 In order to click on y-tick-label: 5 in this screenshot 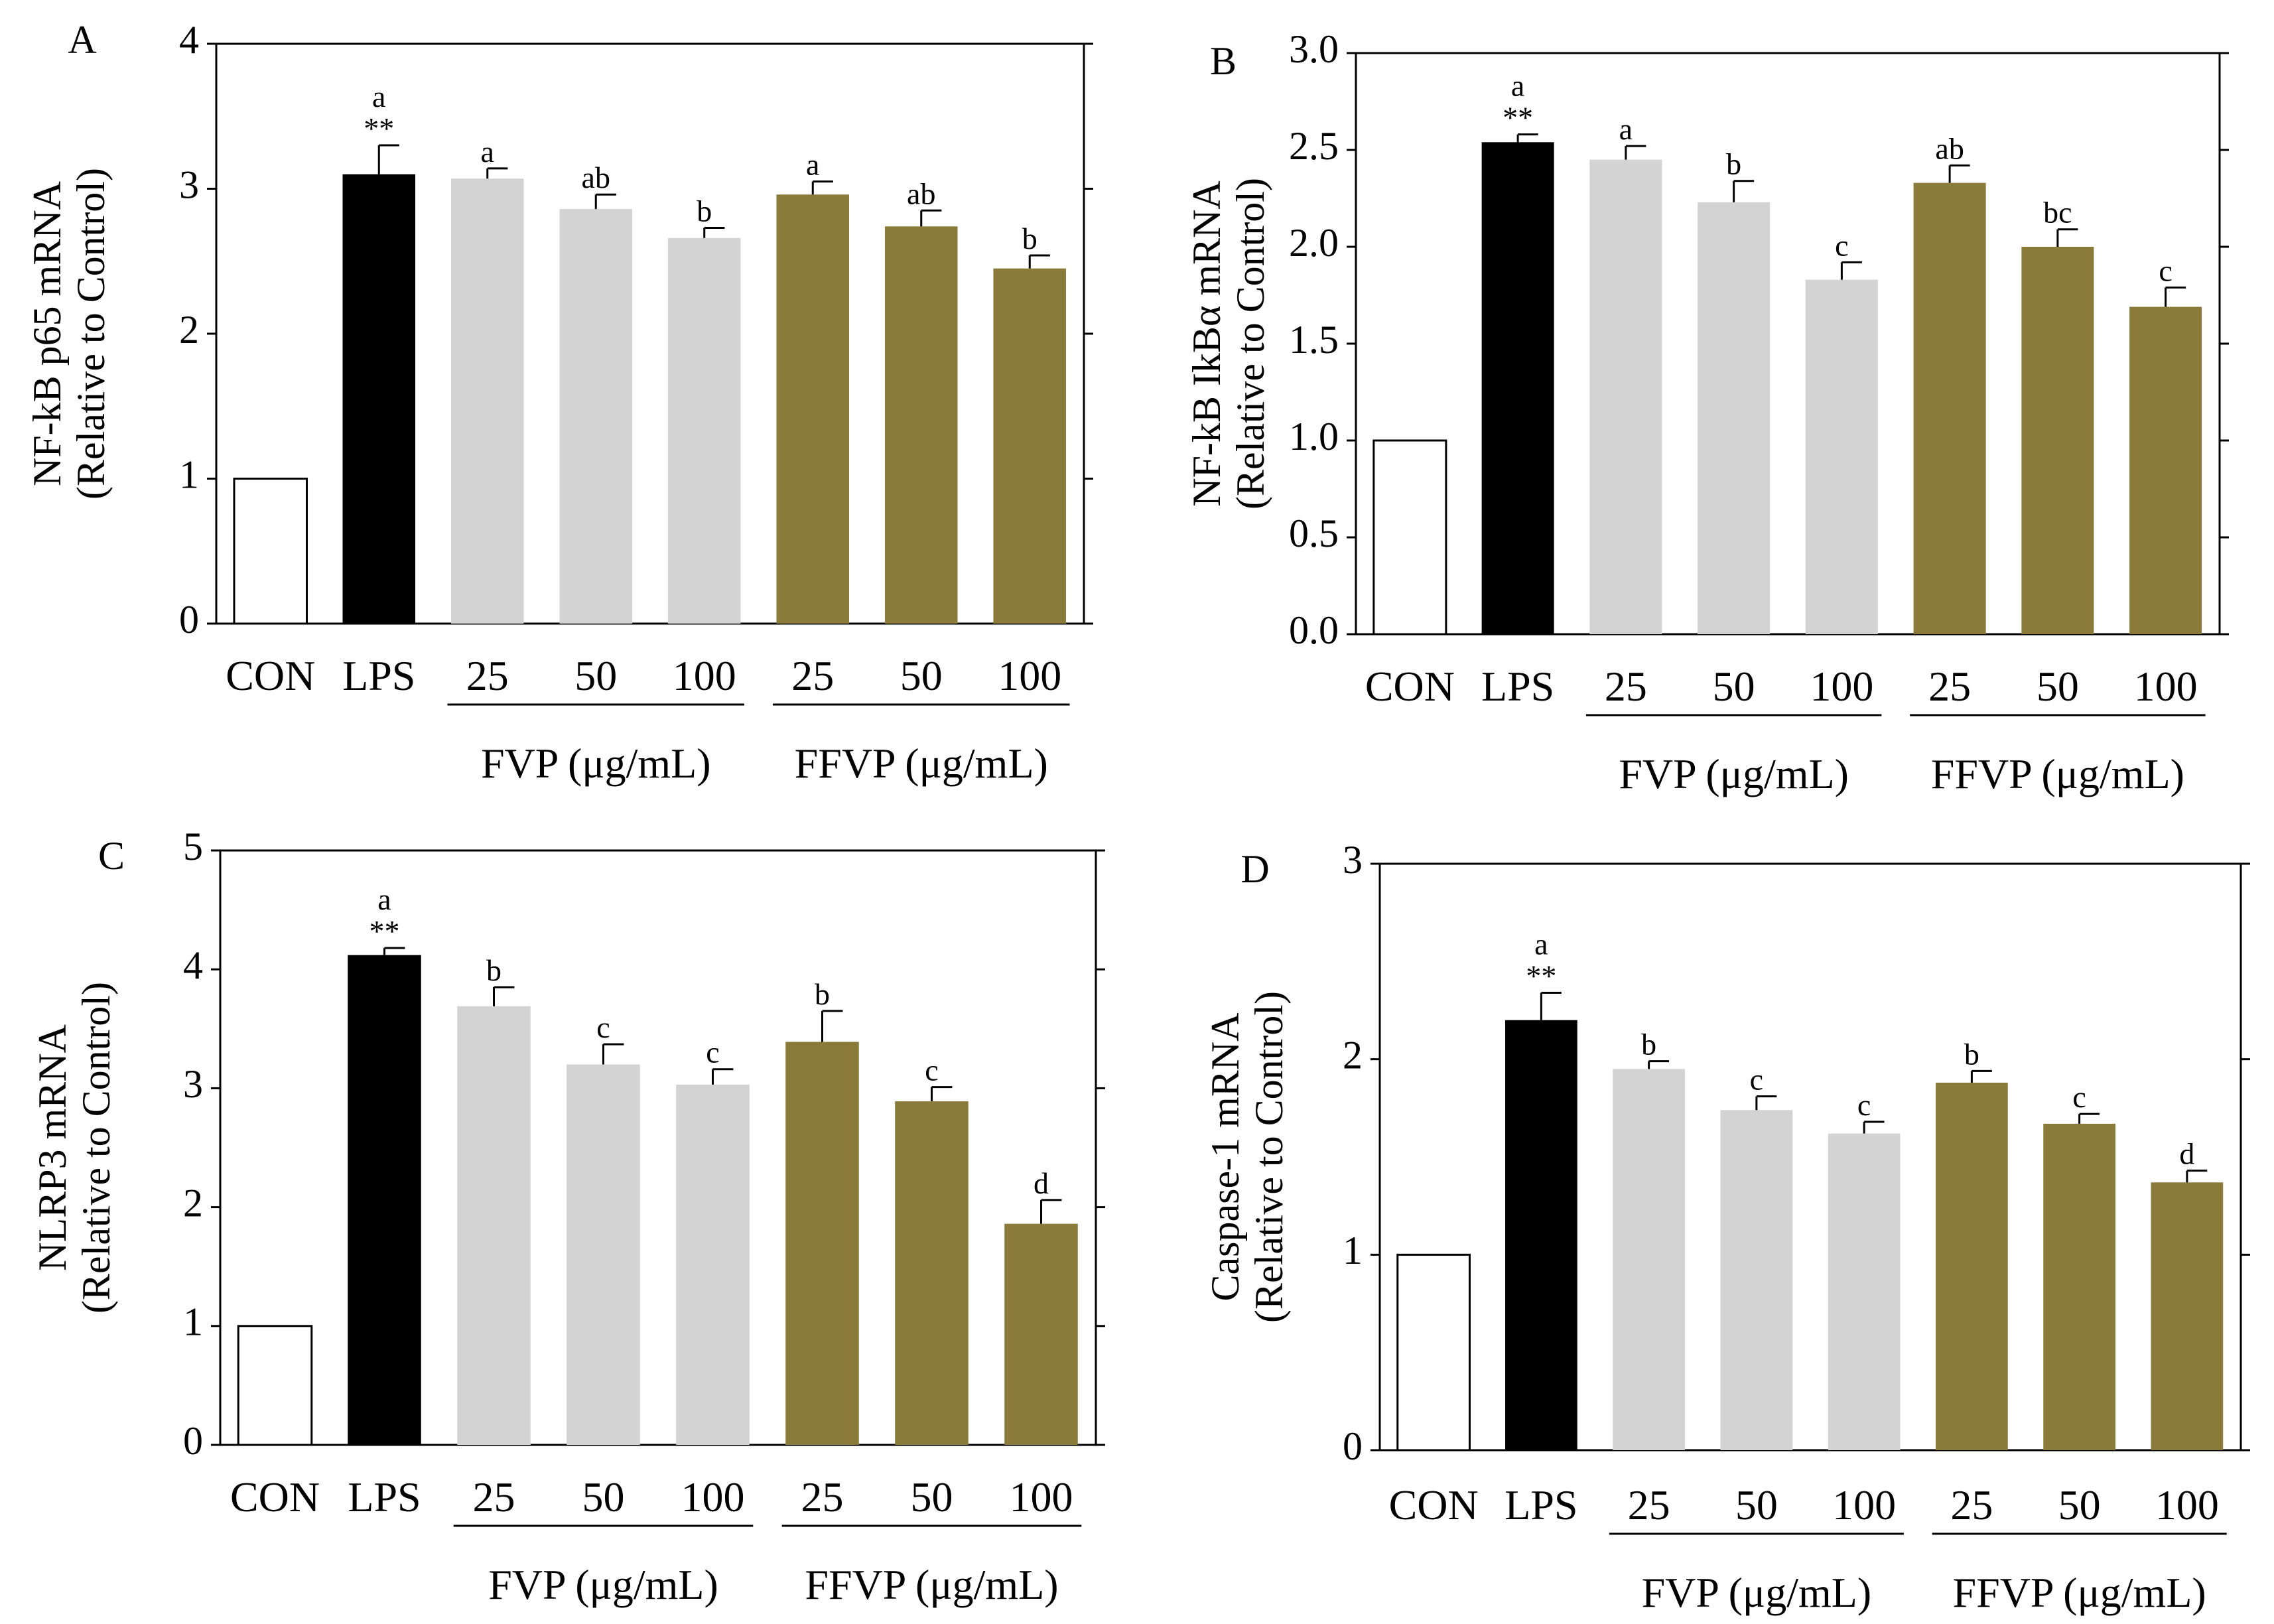, I will do `click(193, 846)`.